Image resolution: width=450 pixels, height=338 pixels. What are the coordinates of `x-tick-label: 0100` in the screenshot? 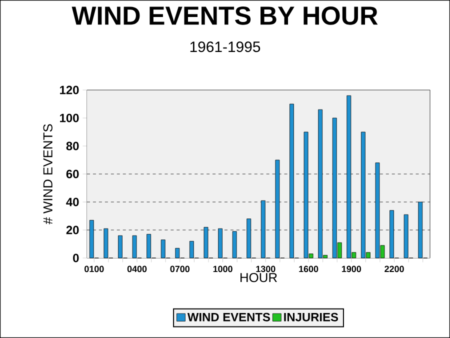 It's located at (94, 269).